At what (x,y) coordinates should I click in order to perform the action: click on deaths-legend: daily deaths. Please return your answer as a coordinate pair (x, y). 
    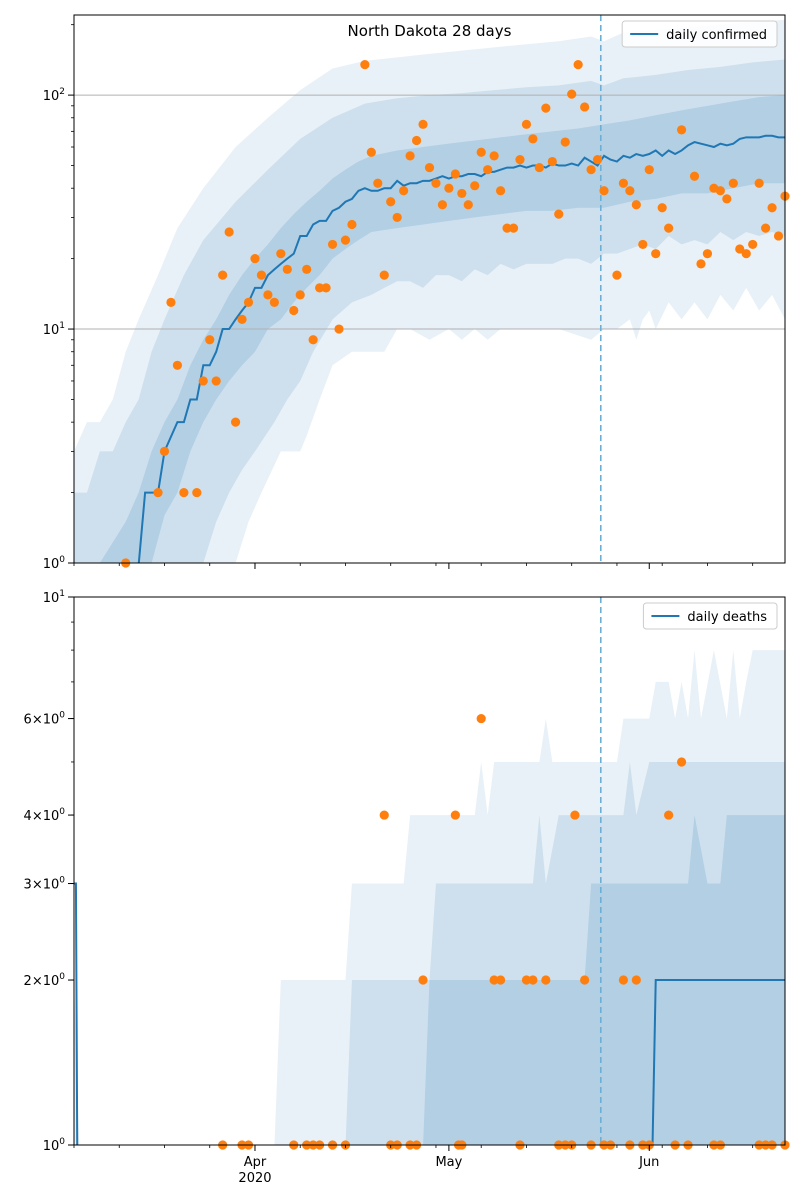
    Looking at the image, I should click on (710, 616).